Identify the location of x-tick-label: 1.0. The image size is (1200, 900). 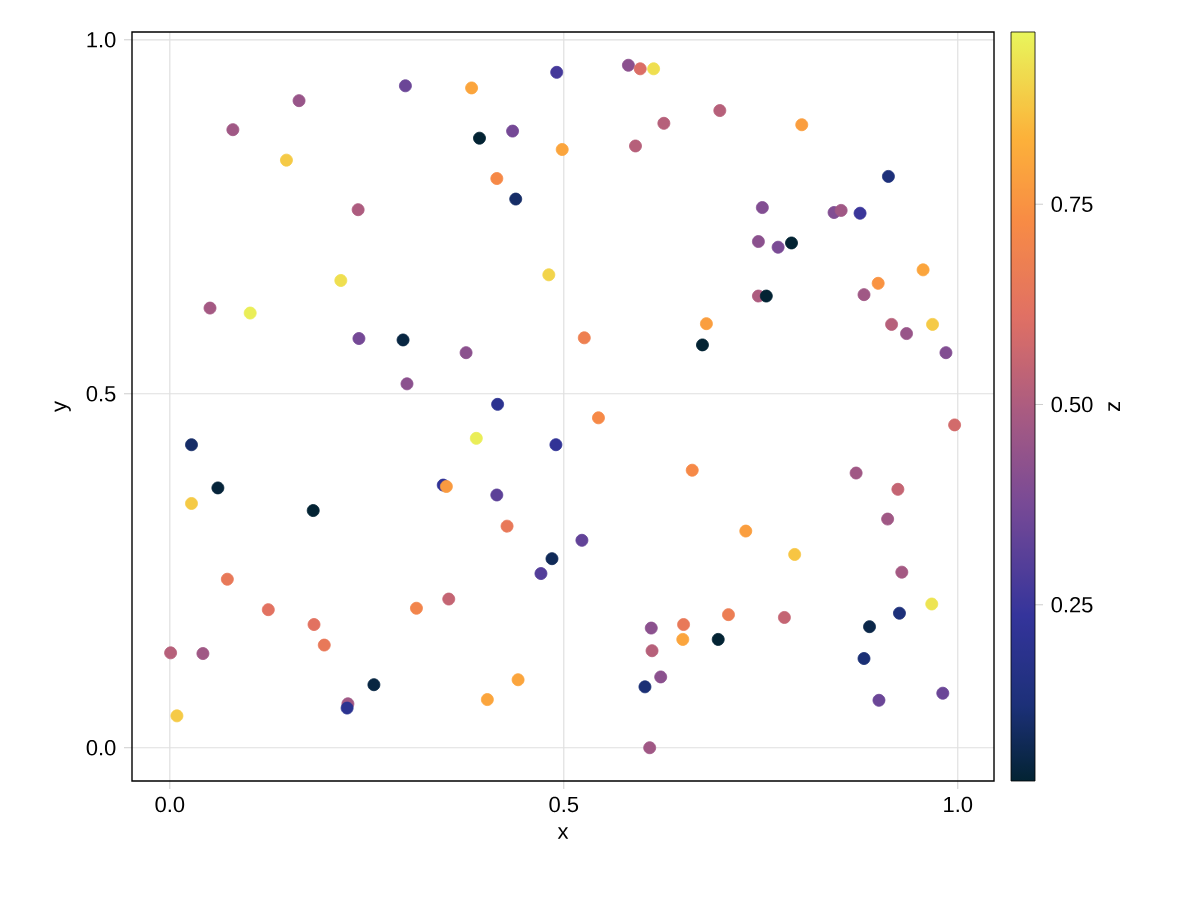
(958, 804).